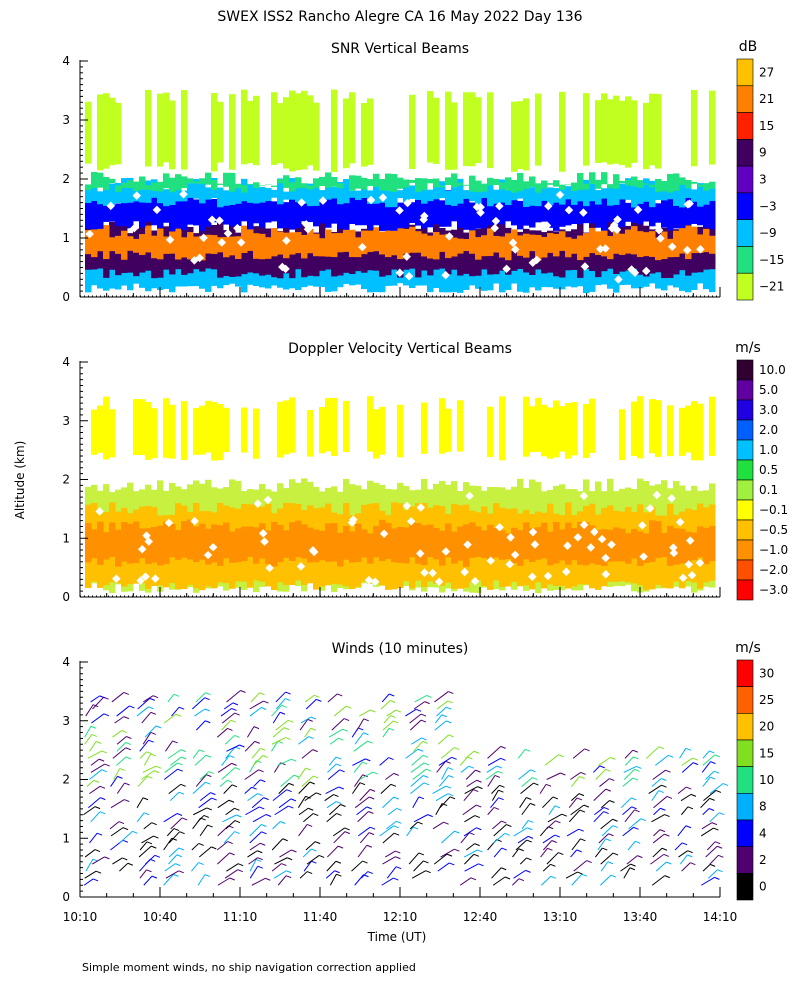  What do you see at coordinates (640, 917) in the screenshot?
I see `x-tick-label: 13:40` at bounding box center [640, 917].